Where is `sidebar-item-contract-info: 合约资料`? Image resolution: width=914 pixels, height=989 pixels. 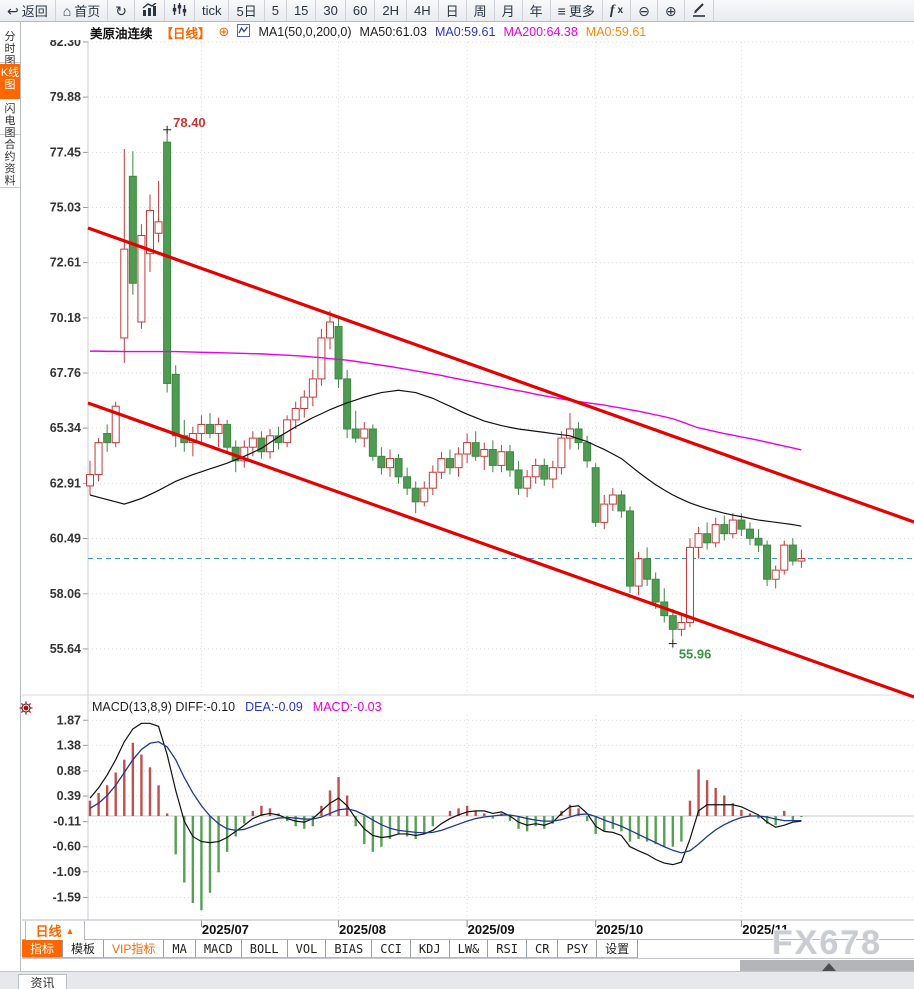
sidebar-item-contract-info: 合约资料 is located at coordinates (10, 162).